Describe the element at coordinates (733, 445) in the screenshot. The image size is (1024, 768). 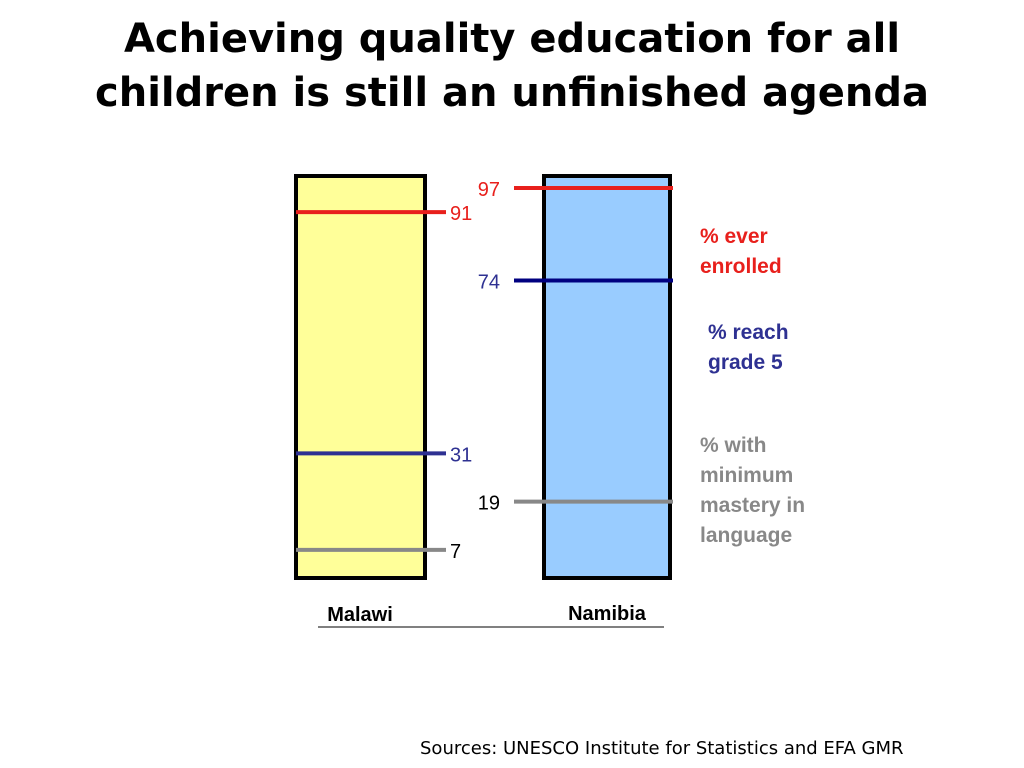
I see `legend-min-mastery-line-1: % with` at that location.